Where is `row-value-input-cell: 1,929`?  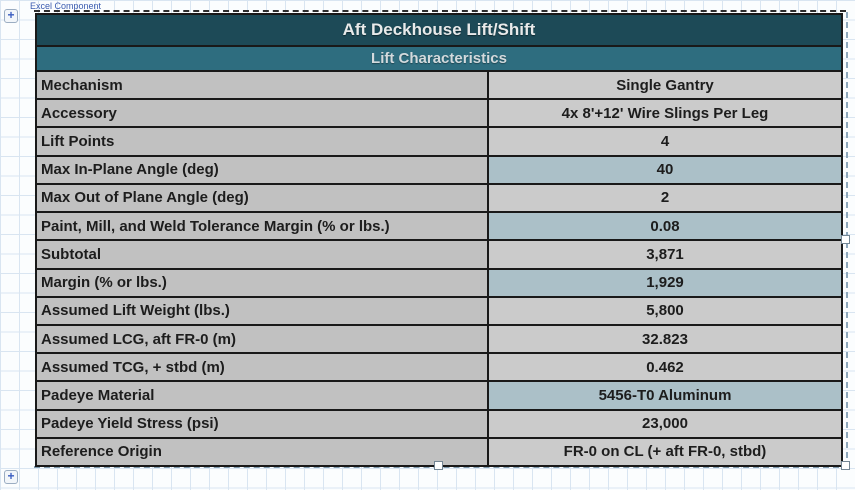 row-value-input-cell: 1,929 is located at coordinates (665, 282).